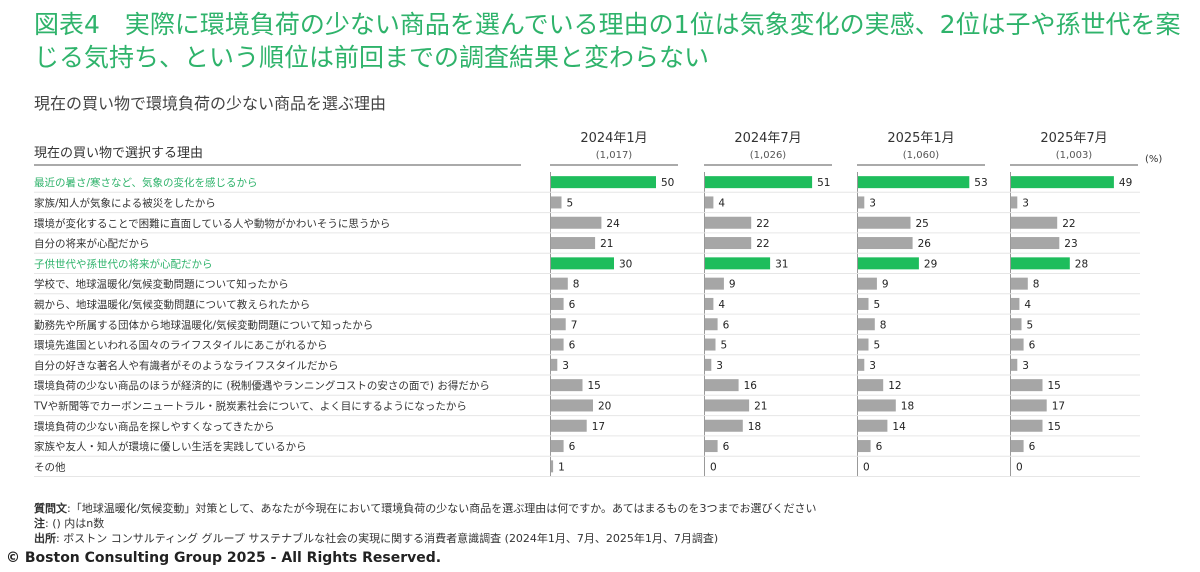 The height and width of the screenshot is (572, 1200). I want to click on data-label: 14, so click(899, 427).